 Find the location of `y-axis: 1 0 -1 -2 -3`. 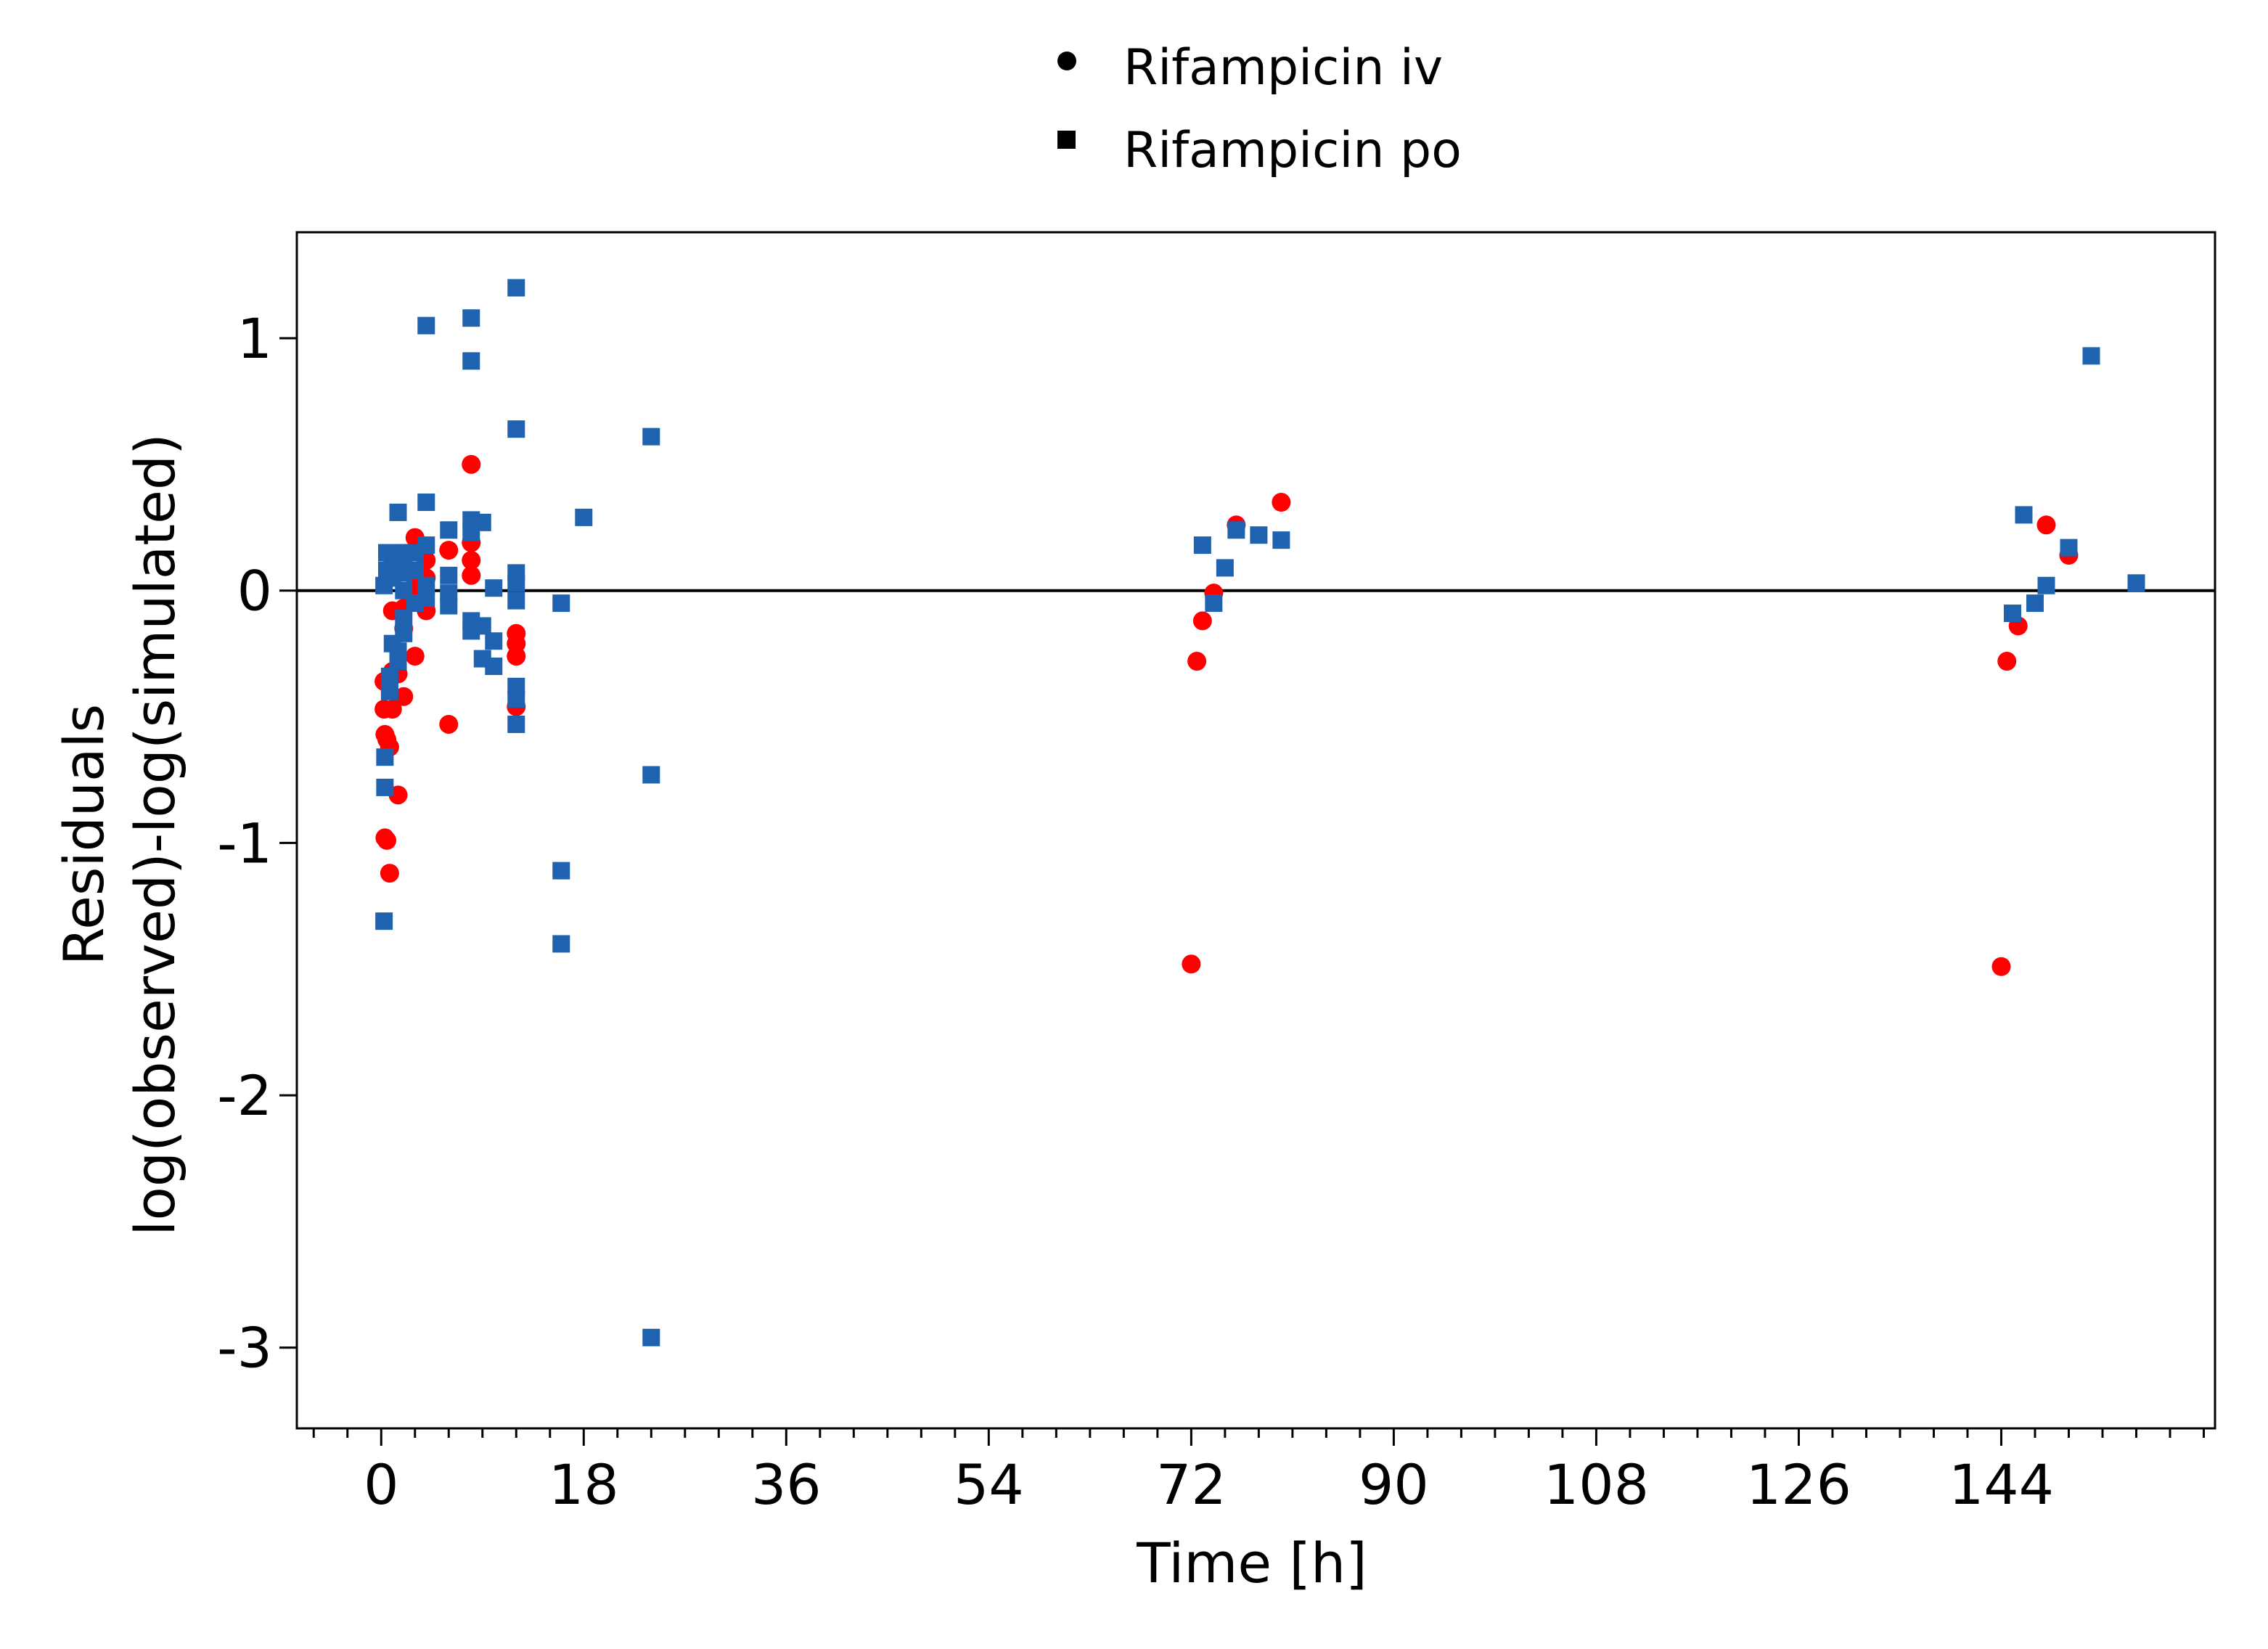

y-axis: 1 0 -1 -2 -3 is located at coordinates (257, 843).